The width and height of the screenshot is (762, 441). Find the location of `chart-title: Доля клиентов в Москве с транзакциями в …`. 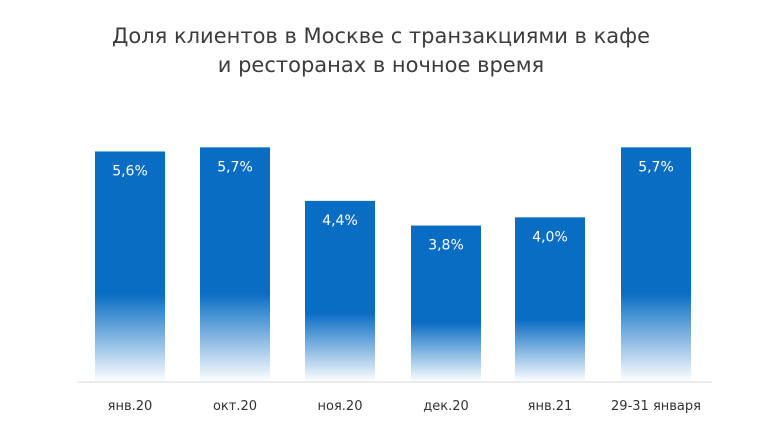

chart-title: Доля клиентов в Москве с транзакциями в … is located at coordinates (381, 51).